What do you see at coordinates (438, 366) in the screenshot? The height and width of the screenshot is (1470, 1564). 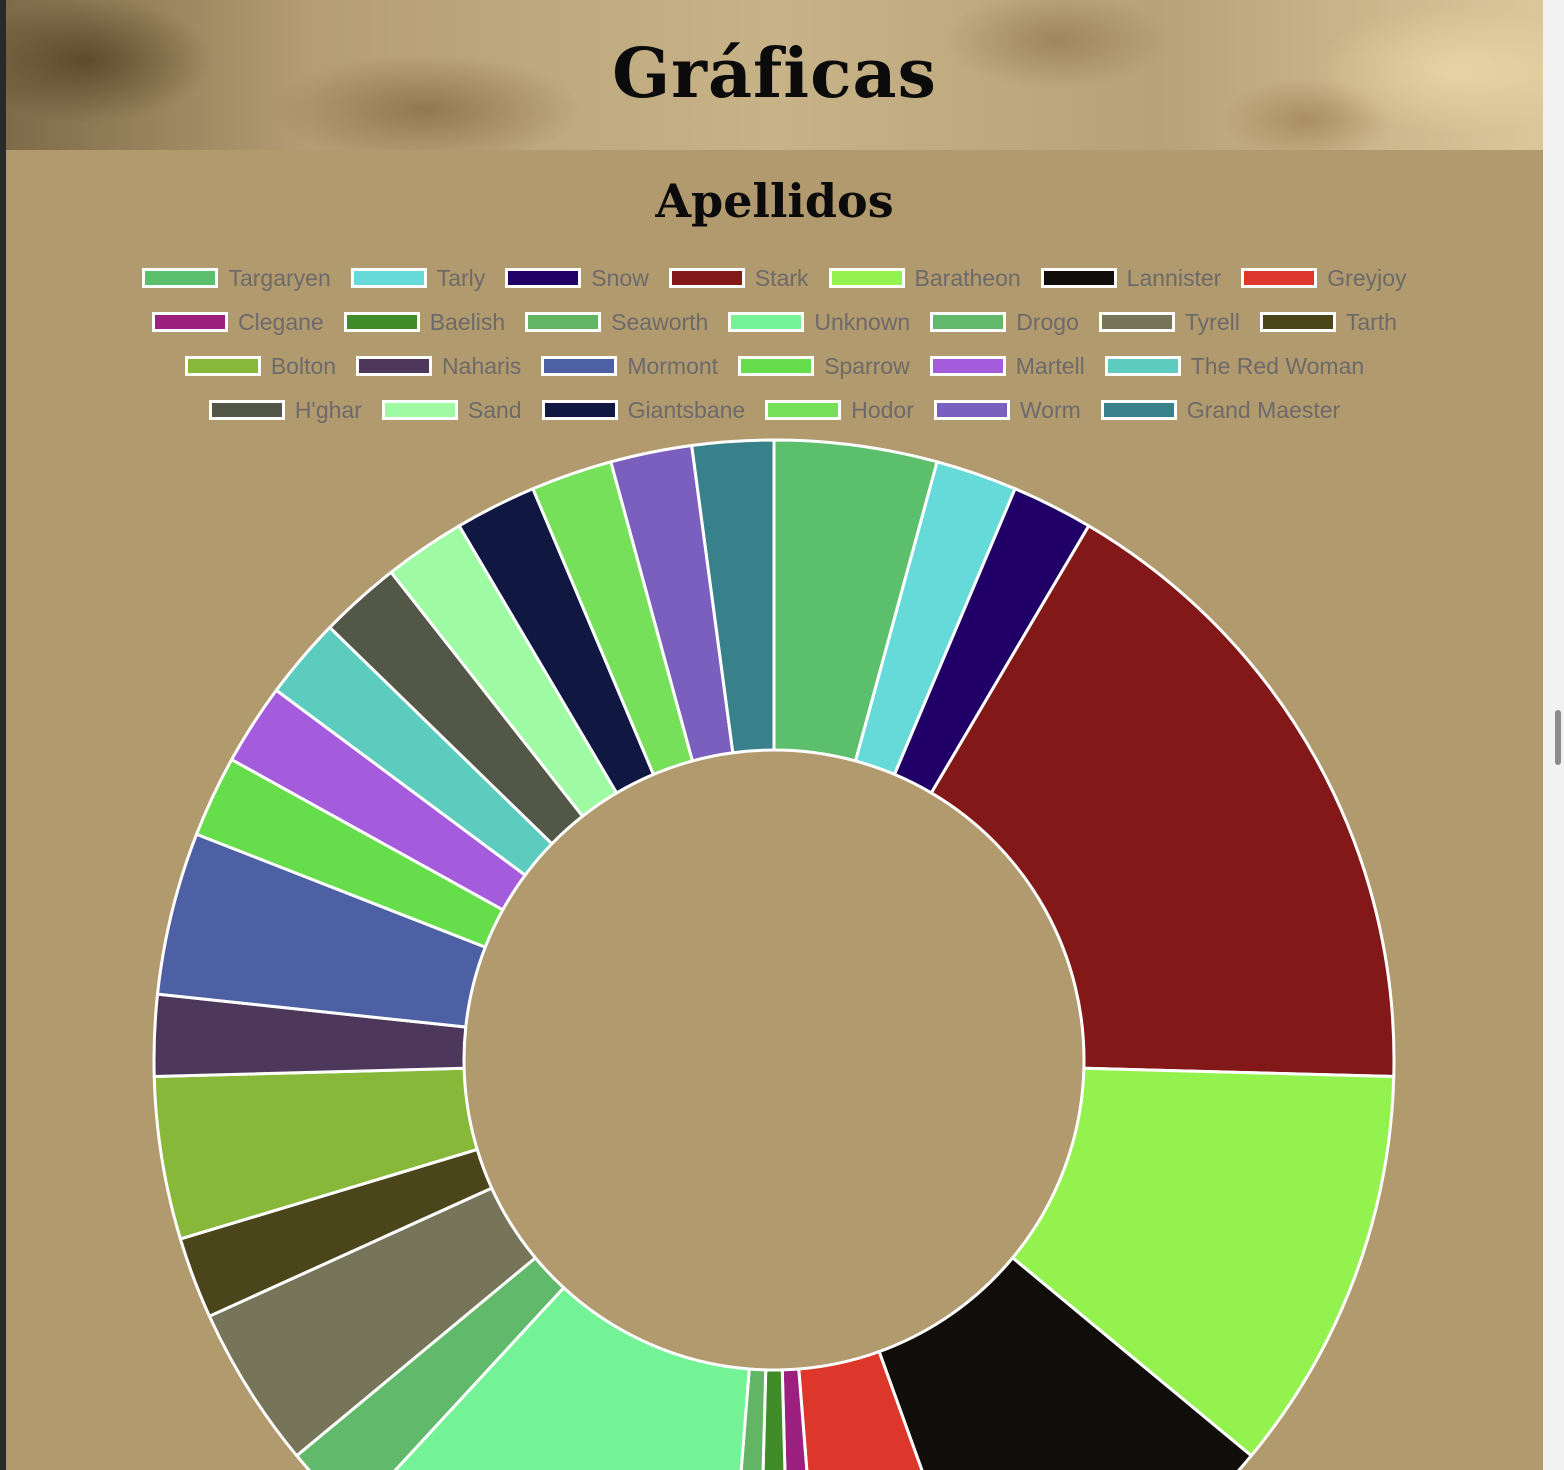 I see `legend-item: Naharis` at bounding box center [438, 366].